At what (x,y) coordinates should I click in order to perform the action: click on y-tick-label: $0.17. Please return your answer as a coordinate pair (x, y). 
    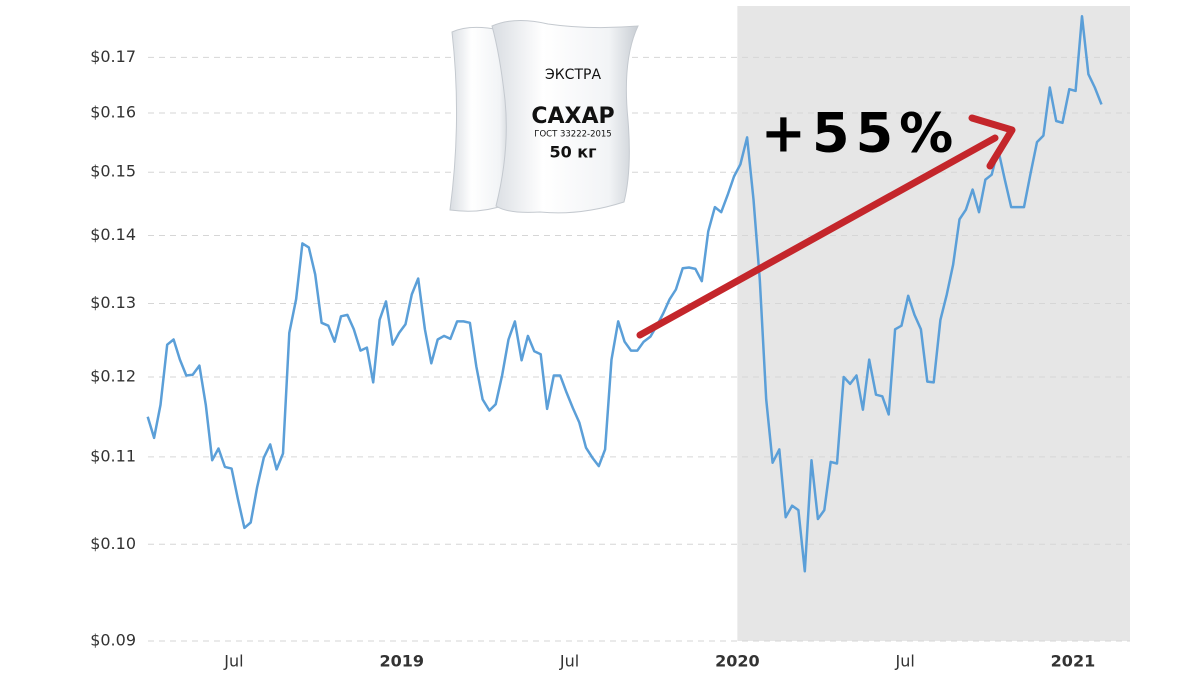
    Looking at the image, I should click on (113, 56).